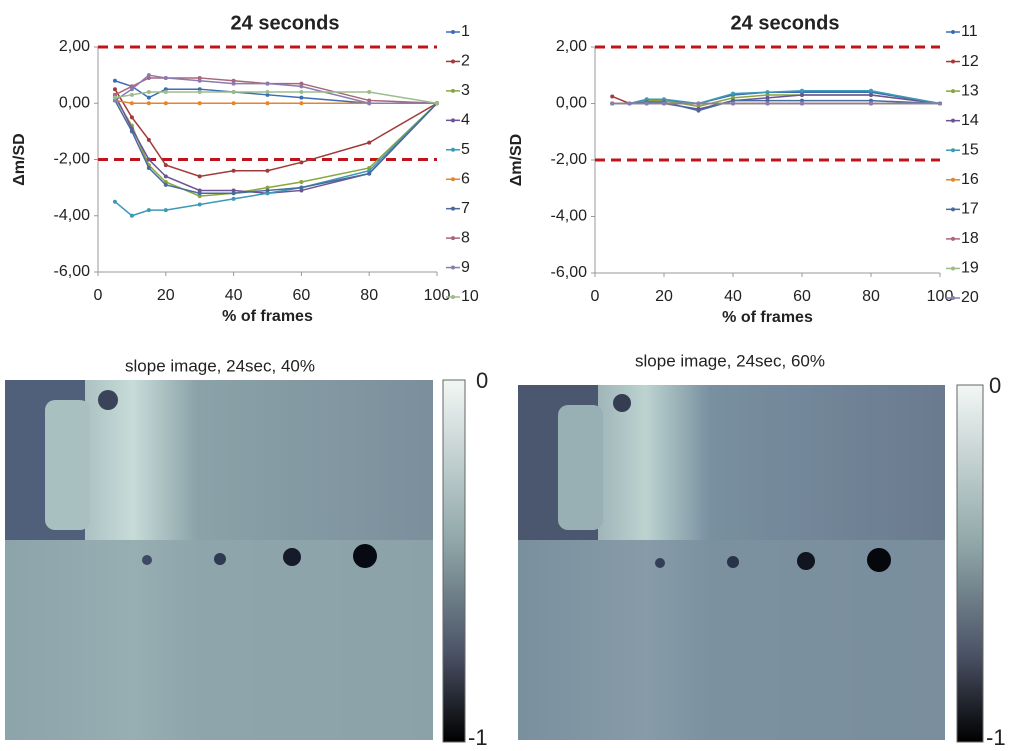 This screenshot has width=1010, height=751. What do you see at coordinates (571, 103) in the screenshot?
I see `y-tick-label: 0,00` at bounding box center [571, 103].